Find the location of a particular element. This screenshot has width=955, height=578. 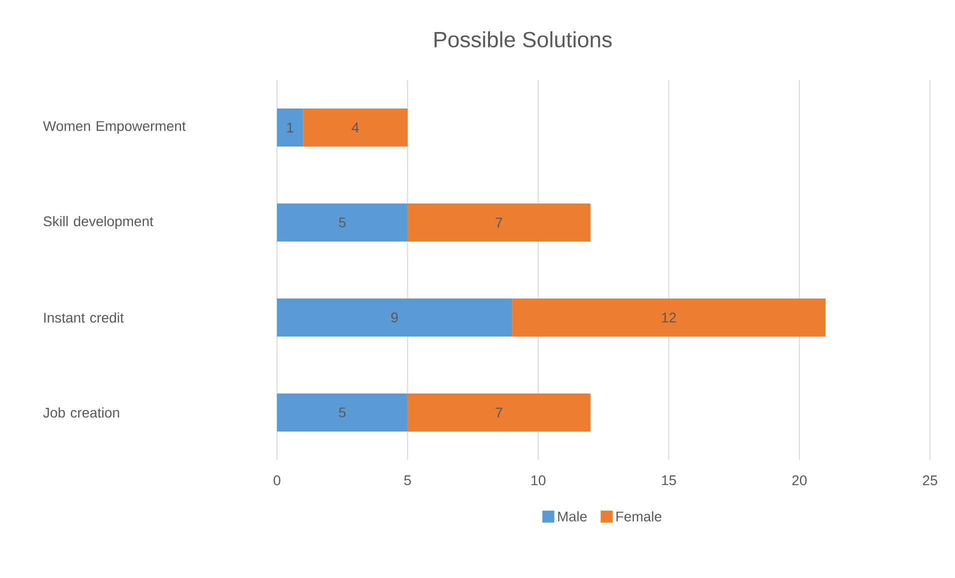

data-label: 1 is located at coordinates (290, 127).